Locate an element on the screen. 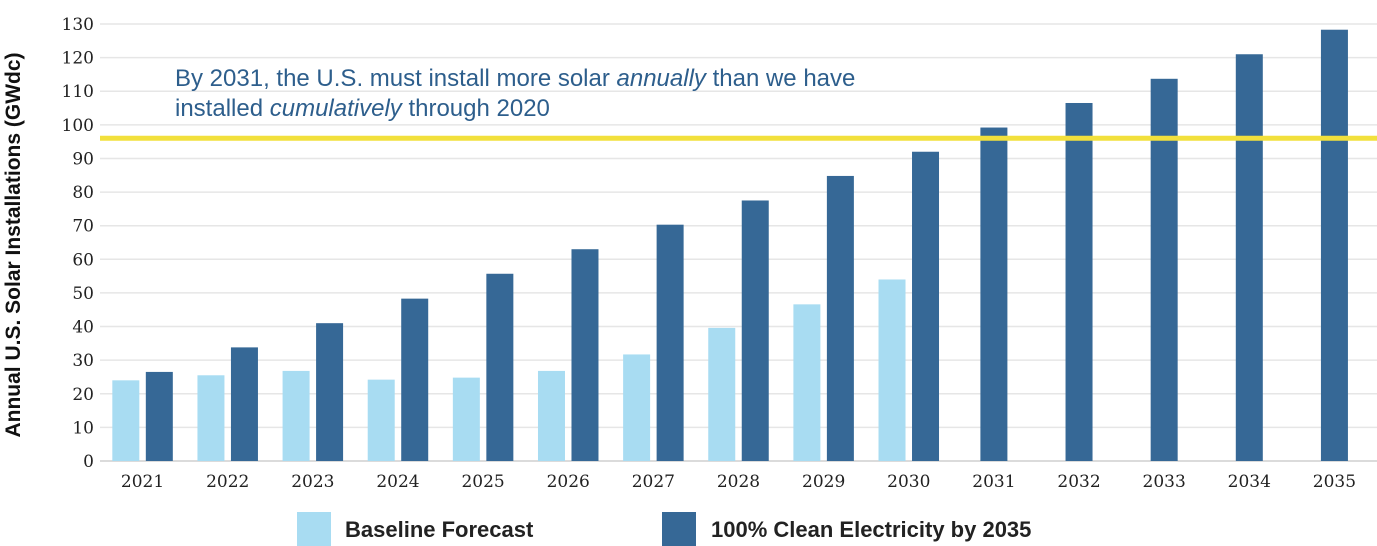 Image resolution: width=1377 pixels, height=546 pixels. x-tick-label: 2029 is located at coordinates (823, 482).